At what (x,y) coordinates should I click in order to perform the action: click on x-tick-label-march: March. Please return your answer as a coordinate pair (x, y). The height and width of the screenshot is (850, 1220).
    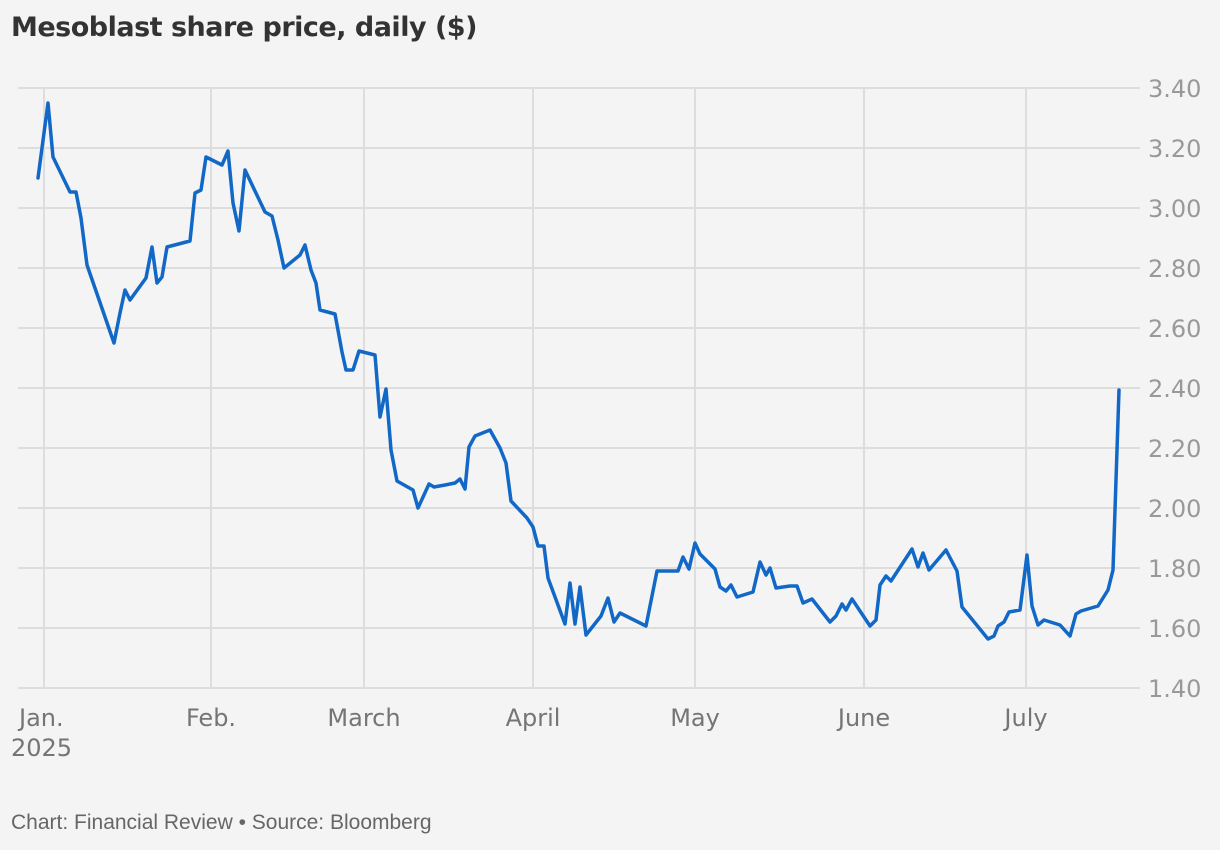
    Looking at the image, I should click on (364, 718).